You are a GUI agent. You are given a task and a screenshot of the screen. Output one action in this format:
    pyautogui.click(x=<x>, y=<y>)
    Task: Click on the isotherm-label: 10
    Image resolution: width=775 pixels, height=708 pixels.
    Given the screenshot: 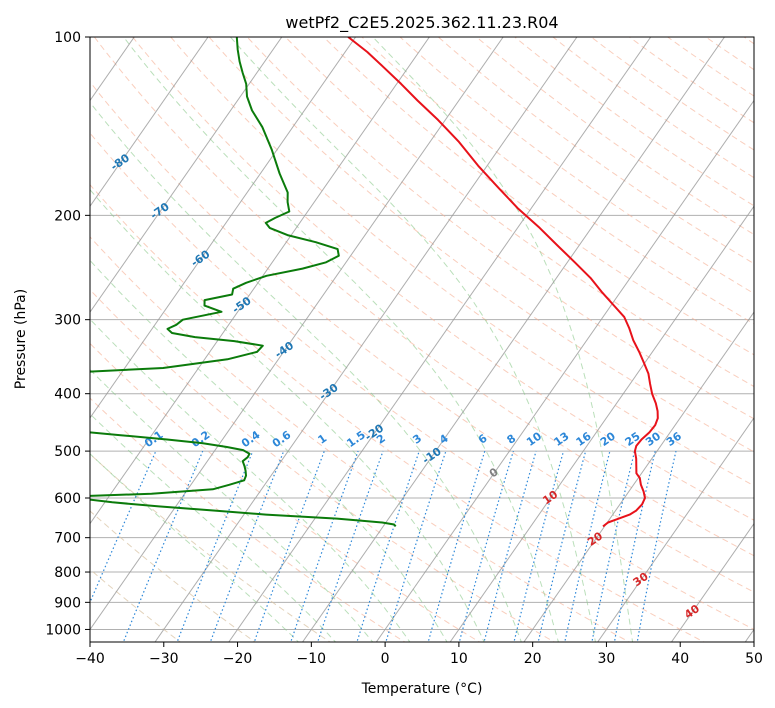 What is the action you would take?
    pyautogui.click(x=550, y=498)
    